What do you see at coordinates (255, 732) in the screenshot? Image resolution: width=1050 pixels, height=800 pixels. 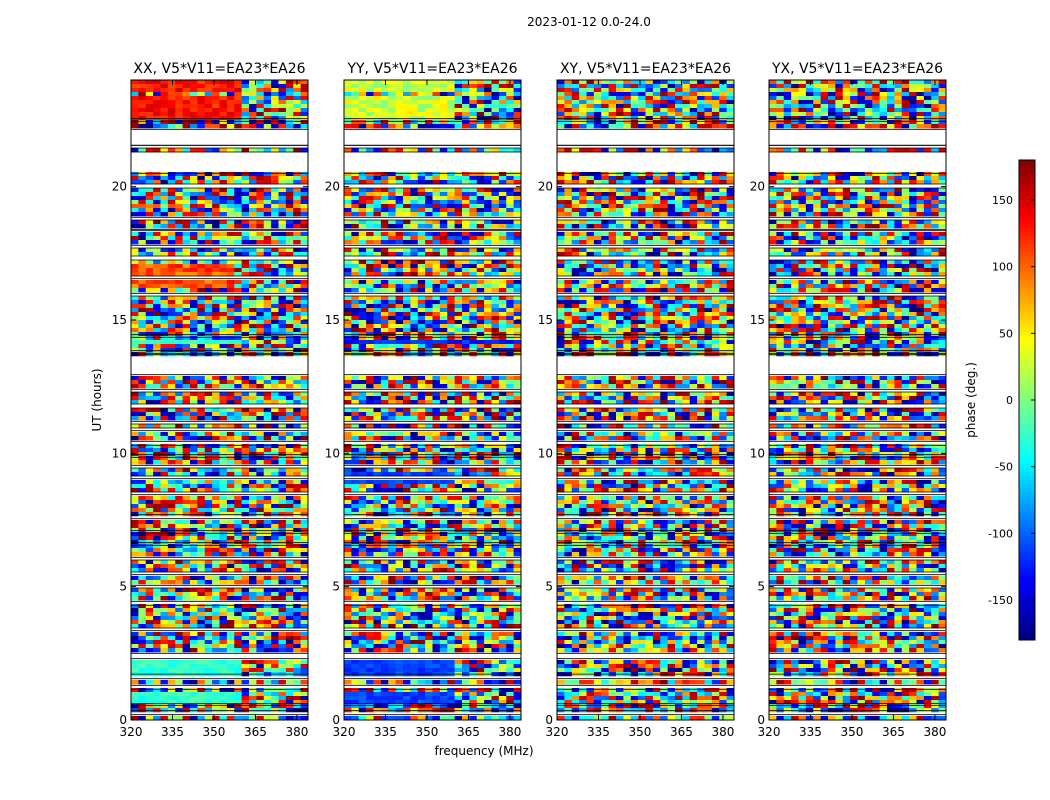 I see `x-tick-label: 365` at bounding box center [255, 732].